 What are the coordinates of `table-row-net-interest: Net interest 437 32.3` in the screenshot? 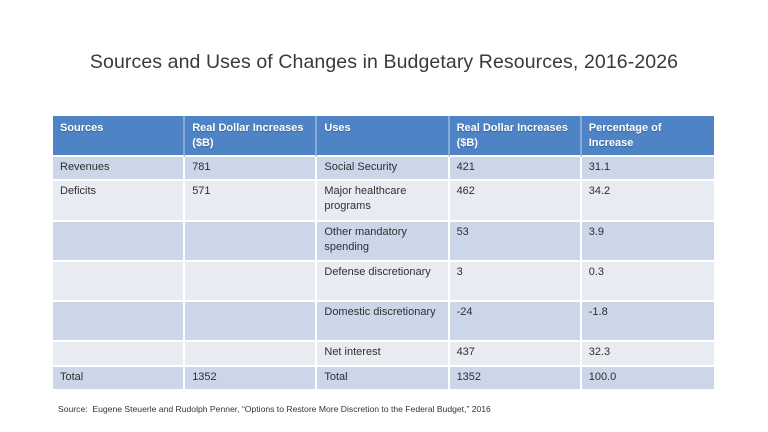 It's located at (383, 354).